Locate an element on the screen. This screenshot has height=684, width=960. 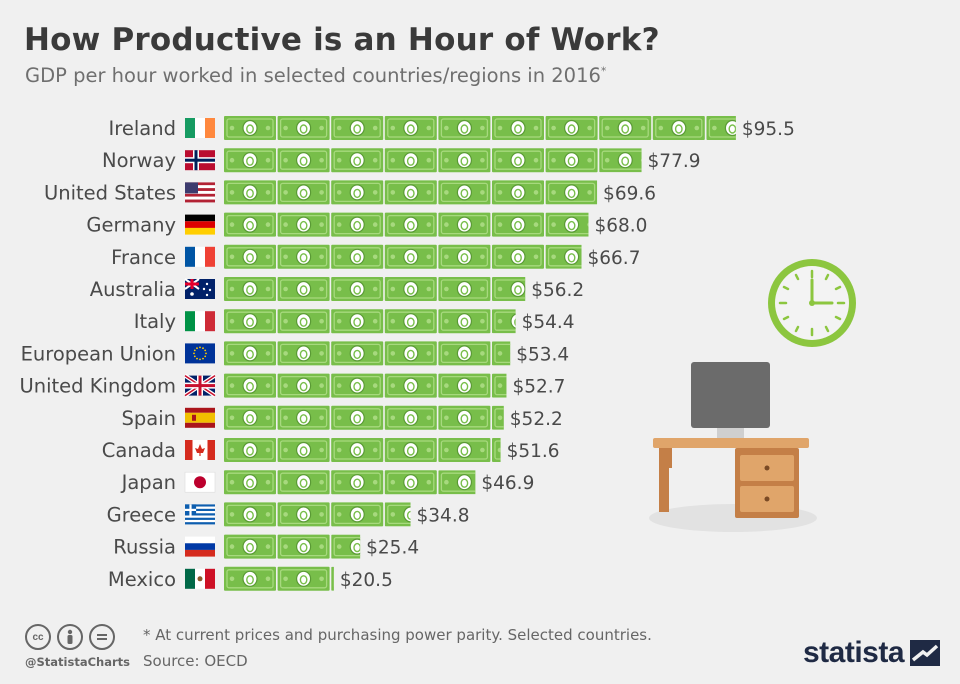
source-note: Source: OECD is located at coordinates (195, 661).